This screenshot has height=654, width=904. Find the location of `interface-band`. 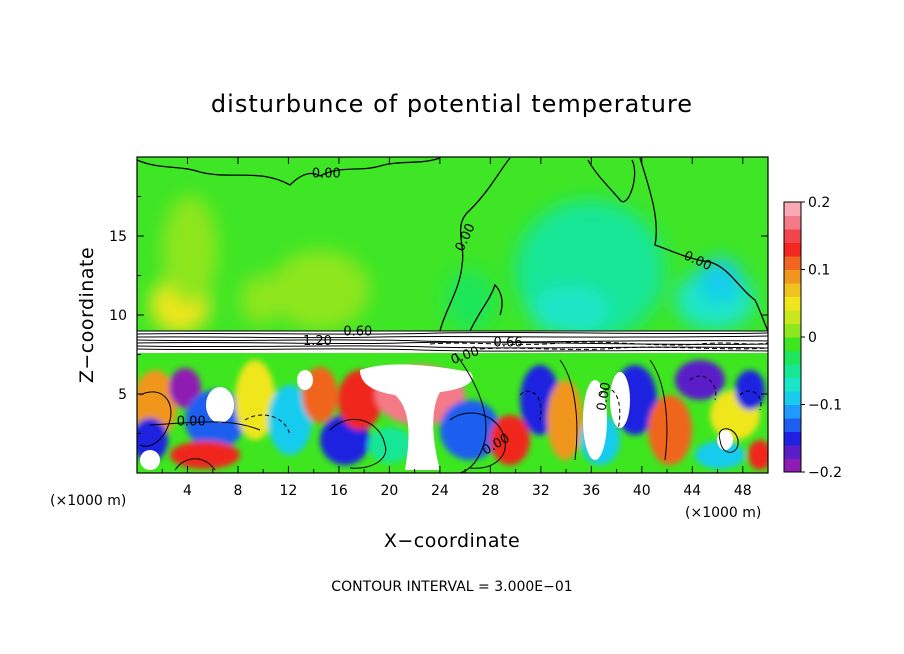

interface-band is located at coordinates (452, 341).